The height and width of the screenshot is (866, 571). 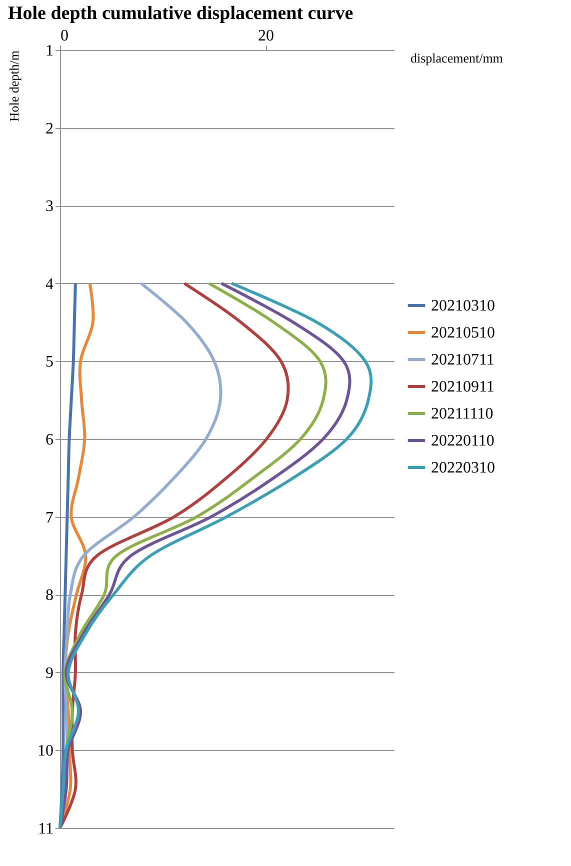 What do you see at coordinates (46, 829) in the screenshot?
I see `y-tick-label: 11` at bounding box center [46, 829].